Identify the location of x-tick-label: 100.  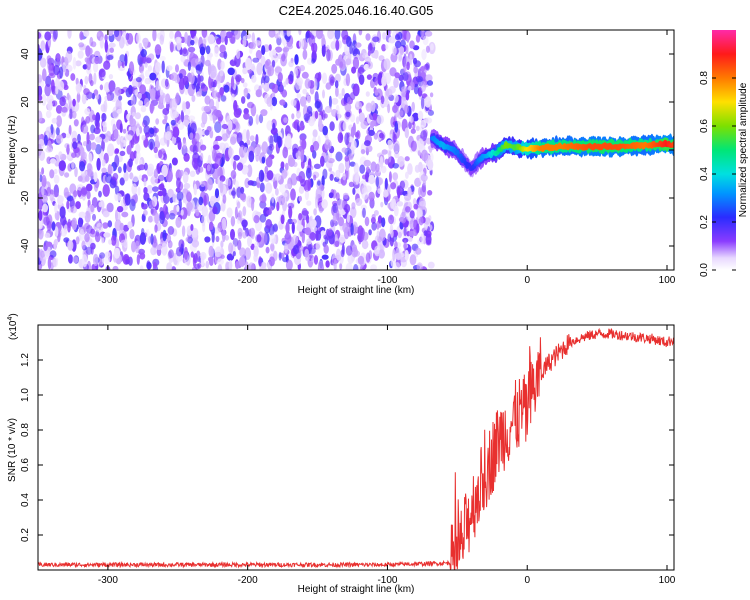
(667, 580).